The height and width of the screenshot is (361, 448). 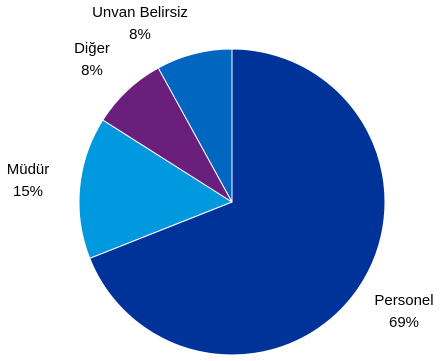 What do you see at coordinates (92, 48) in the screenshot?
I see `slice-label-diger: Diğer` at bounding box center [92, 48].